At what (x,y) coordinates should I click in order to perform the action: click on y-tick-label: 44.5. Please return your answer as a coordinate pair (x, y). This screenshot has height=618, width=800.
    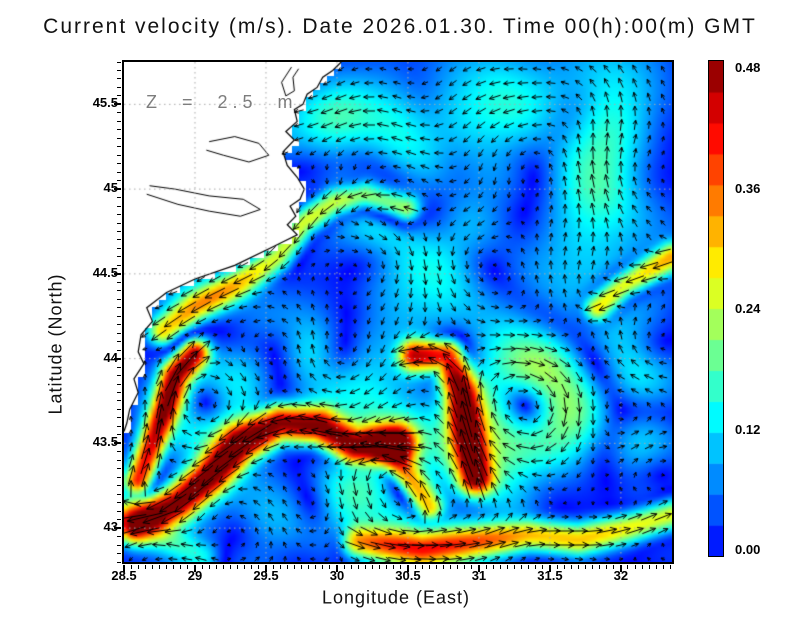
    Looking at the image, I should click on (105, 272).